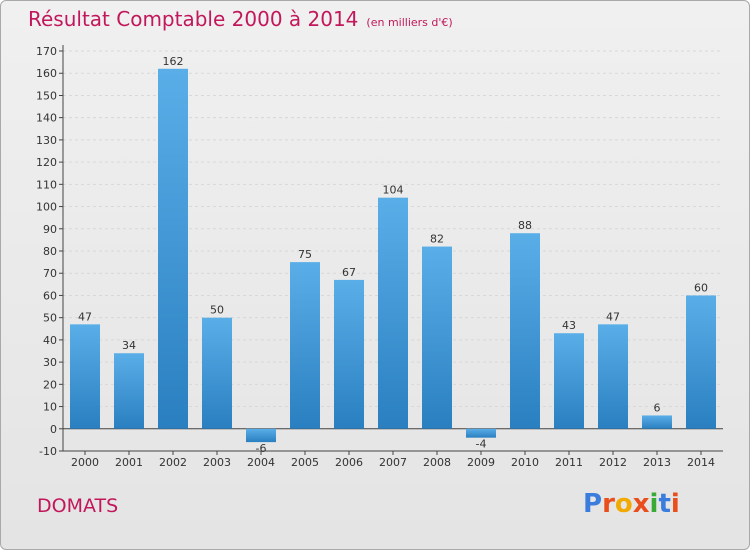 The height and width of the screenshot is (550, 750). Describe the element at coordinates (46, 140) in the screenshot. I see `y-tick-label: 130` at that location.